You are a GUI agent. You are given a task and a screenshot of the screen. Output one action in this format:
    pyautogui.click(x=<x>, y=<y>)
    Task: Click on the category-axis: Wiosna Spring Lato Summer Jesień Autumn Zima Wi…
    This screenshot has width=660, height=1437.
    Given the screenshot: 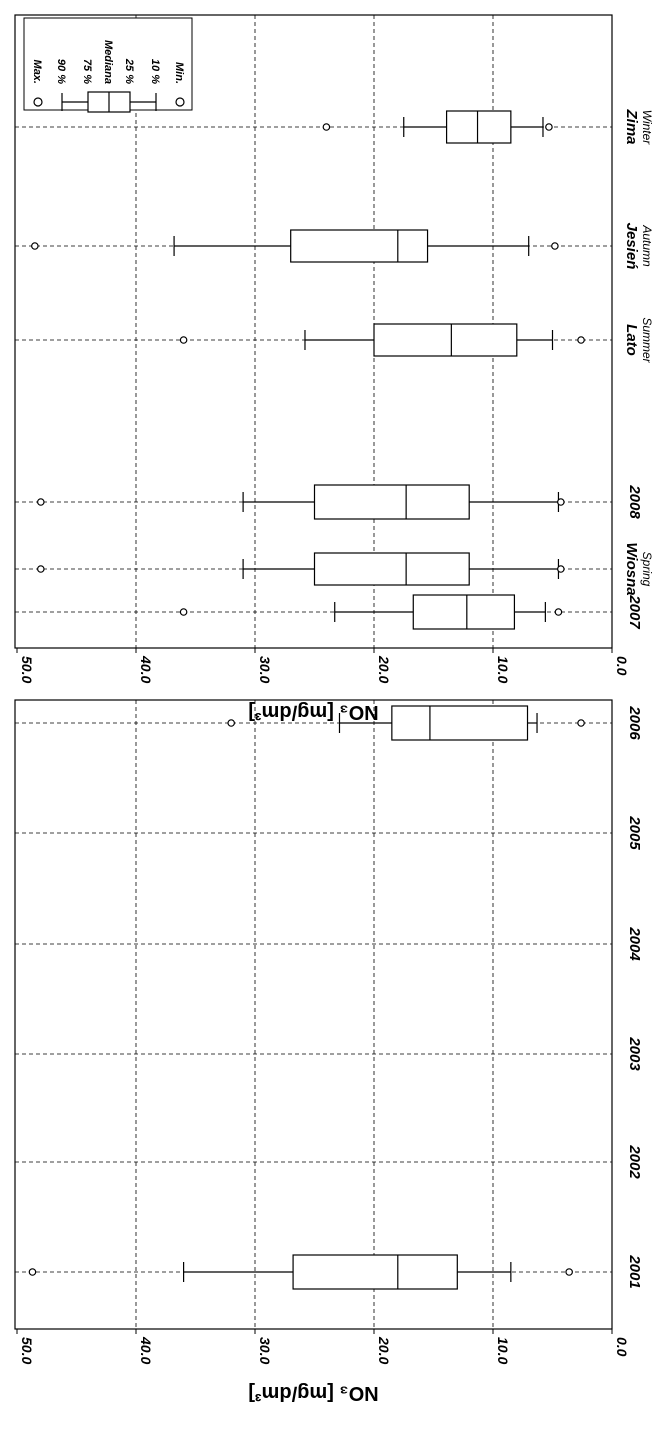 What is the action you would take?
    pyautogui.click(x=638, y=351)
    